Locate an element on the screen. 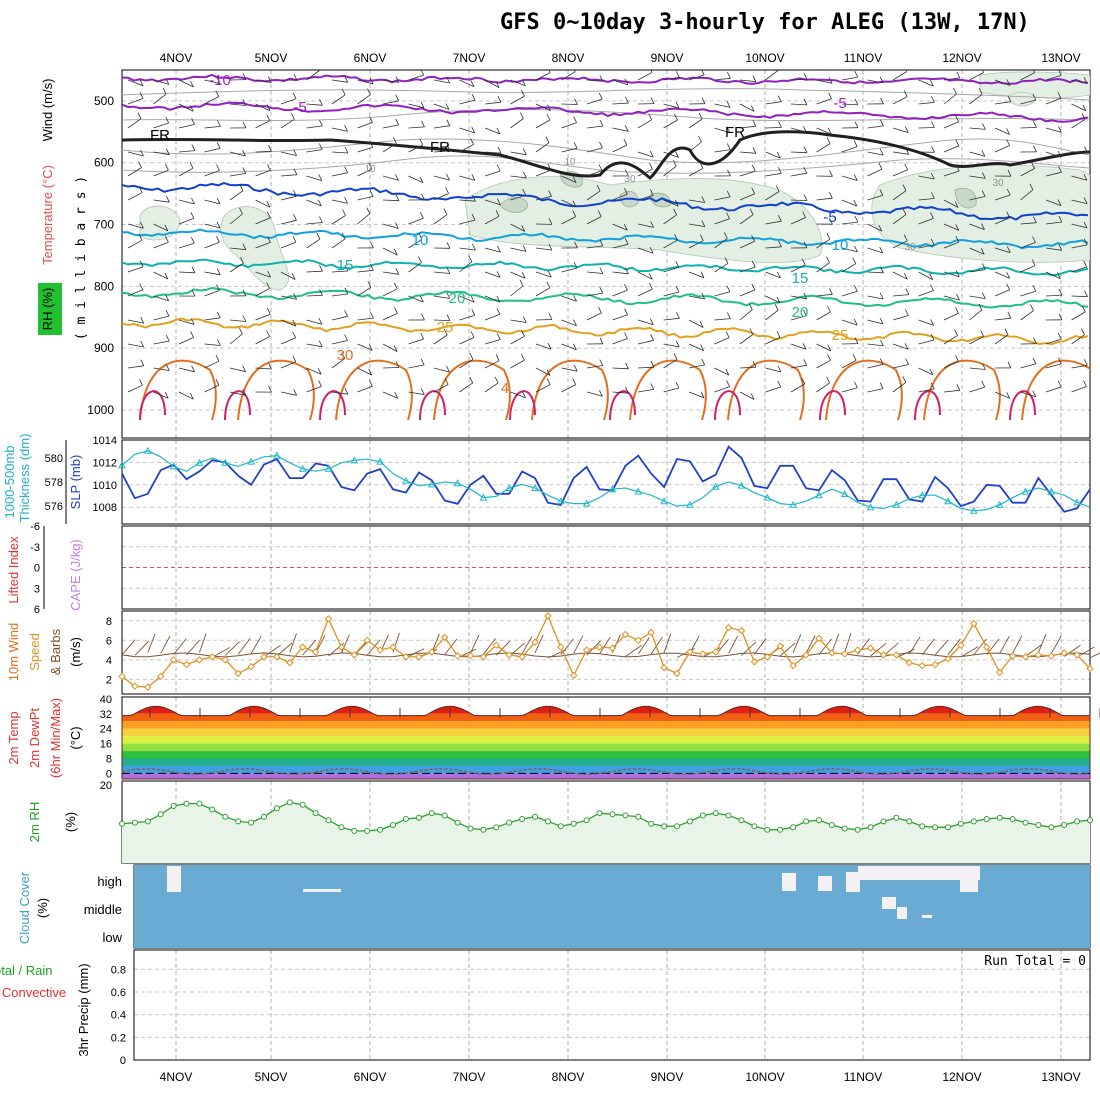 The width and height of the screenshot is (1100, 1100). dewpoint-label: 2m DewPt is located at coordinates (34, 738).